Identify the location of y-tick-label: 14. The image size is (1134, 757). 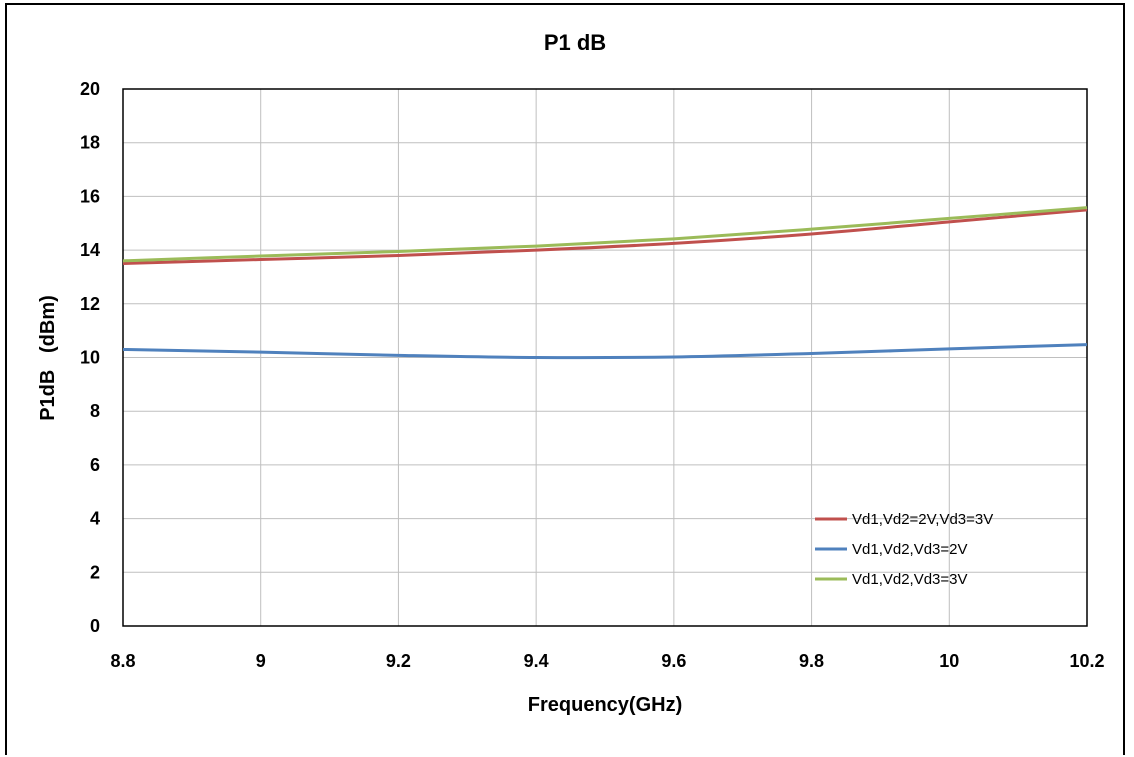
(90, 250).